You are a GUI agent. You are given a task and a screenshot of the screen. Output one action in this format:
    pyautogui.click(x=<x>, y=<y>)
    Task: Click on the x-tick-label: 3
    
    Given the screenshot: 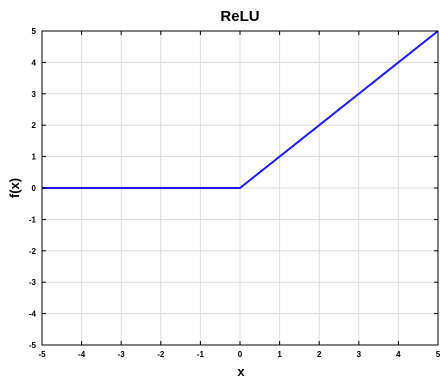 What is the action you would take?
    pyautogui.click(x=359, y=354)
    